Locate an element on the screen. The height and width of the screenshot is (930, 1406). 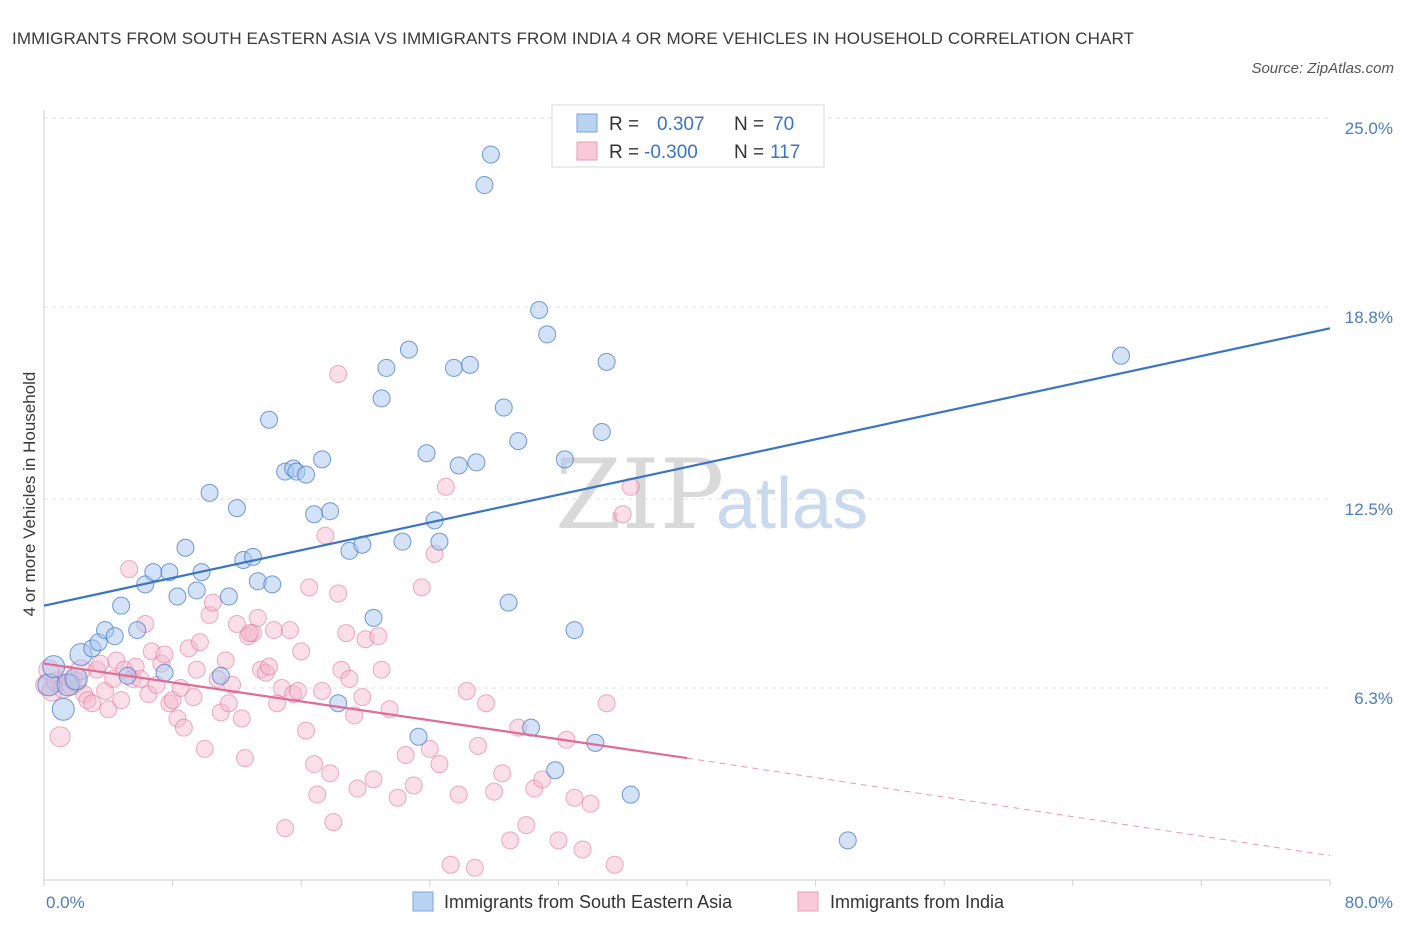
watermark-atlas: atlas is located at coordinates (792, 504).